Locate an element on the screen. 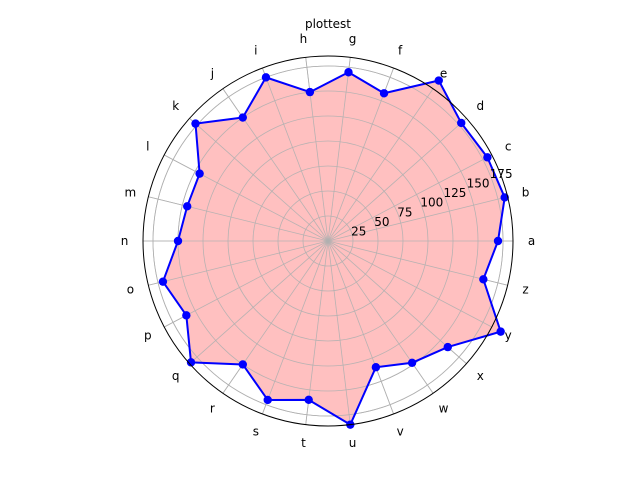  spoke-gridline-overlay-g is located at coordinates (339, 149).